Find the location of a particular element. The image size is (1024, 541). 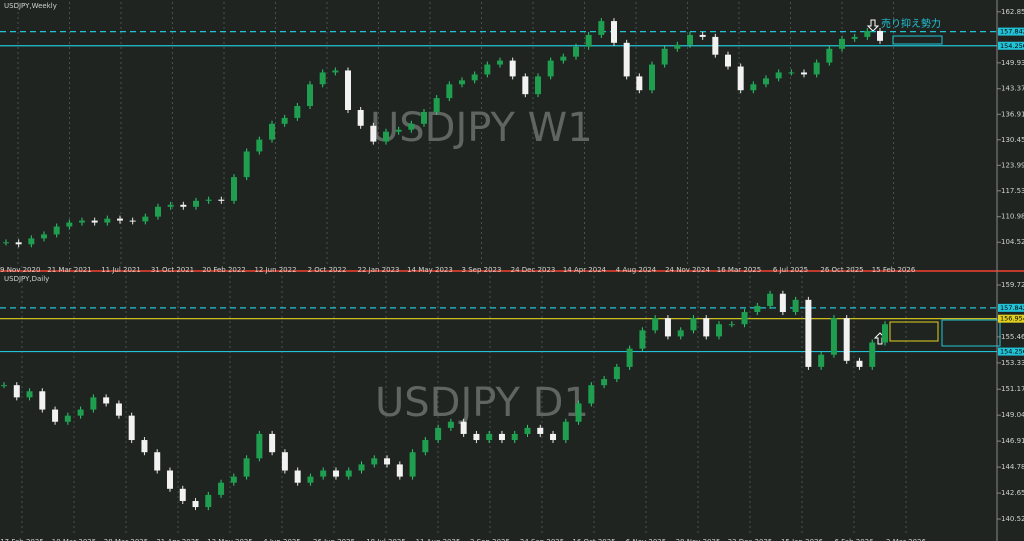

x-tick-label: 11 Jul 2021 is located at coordinates (121, 270).